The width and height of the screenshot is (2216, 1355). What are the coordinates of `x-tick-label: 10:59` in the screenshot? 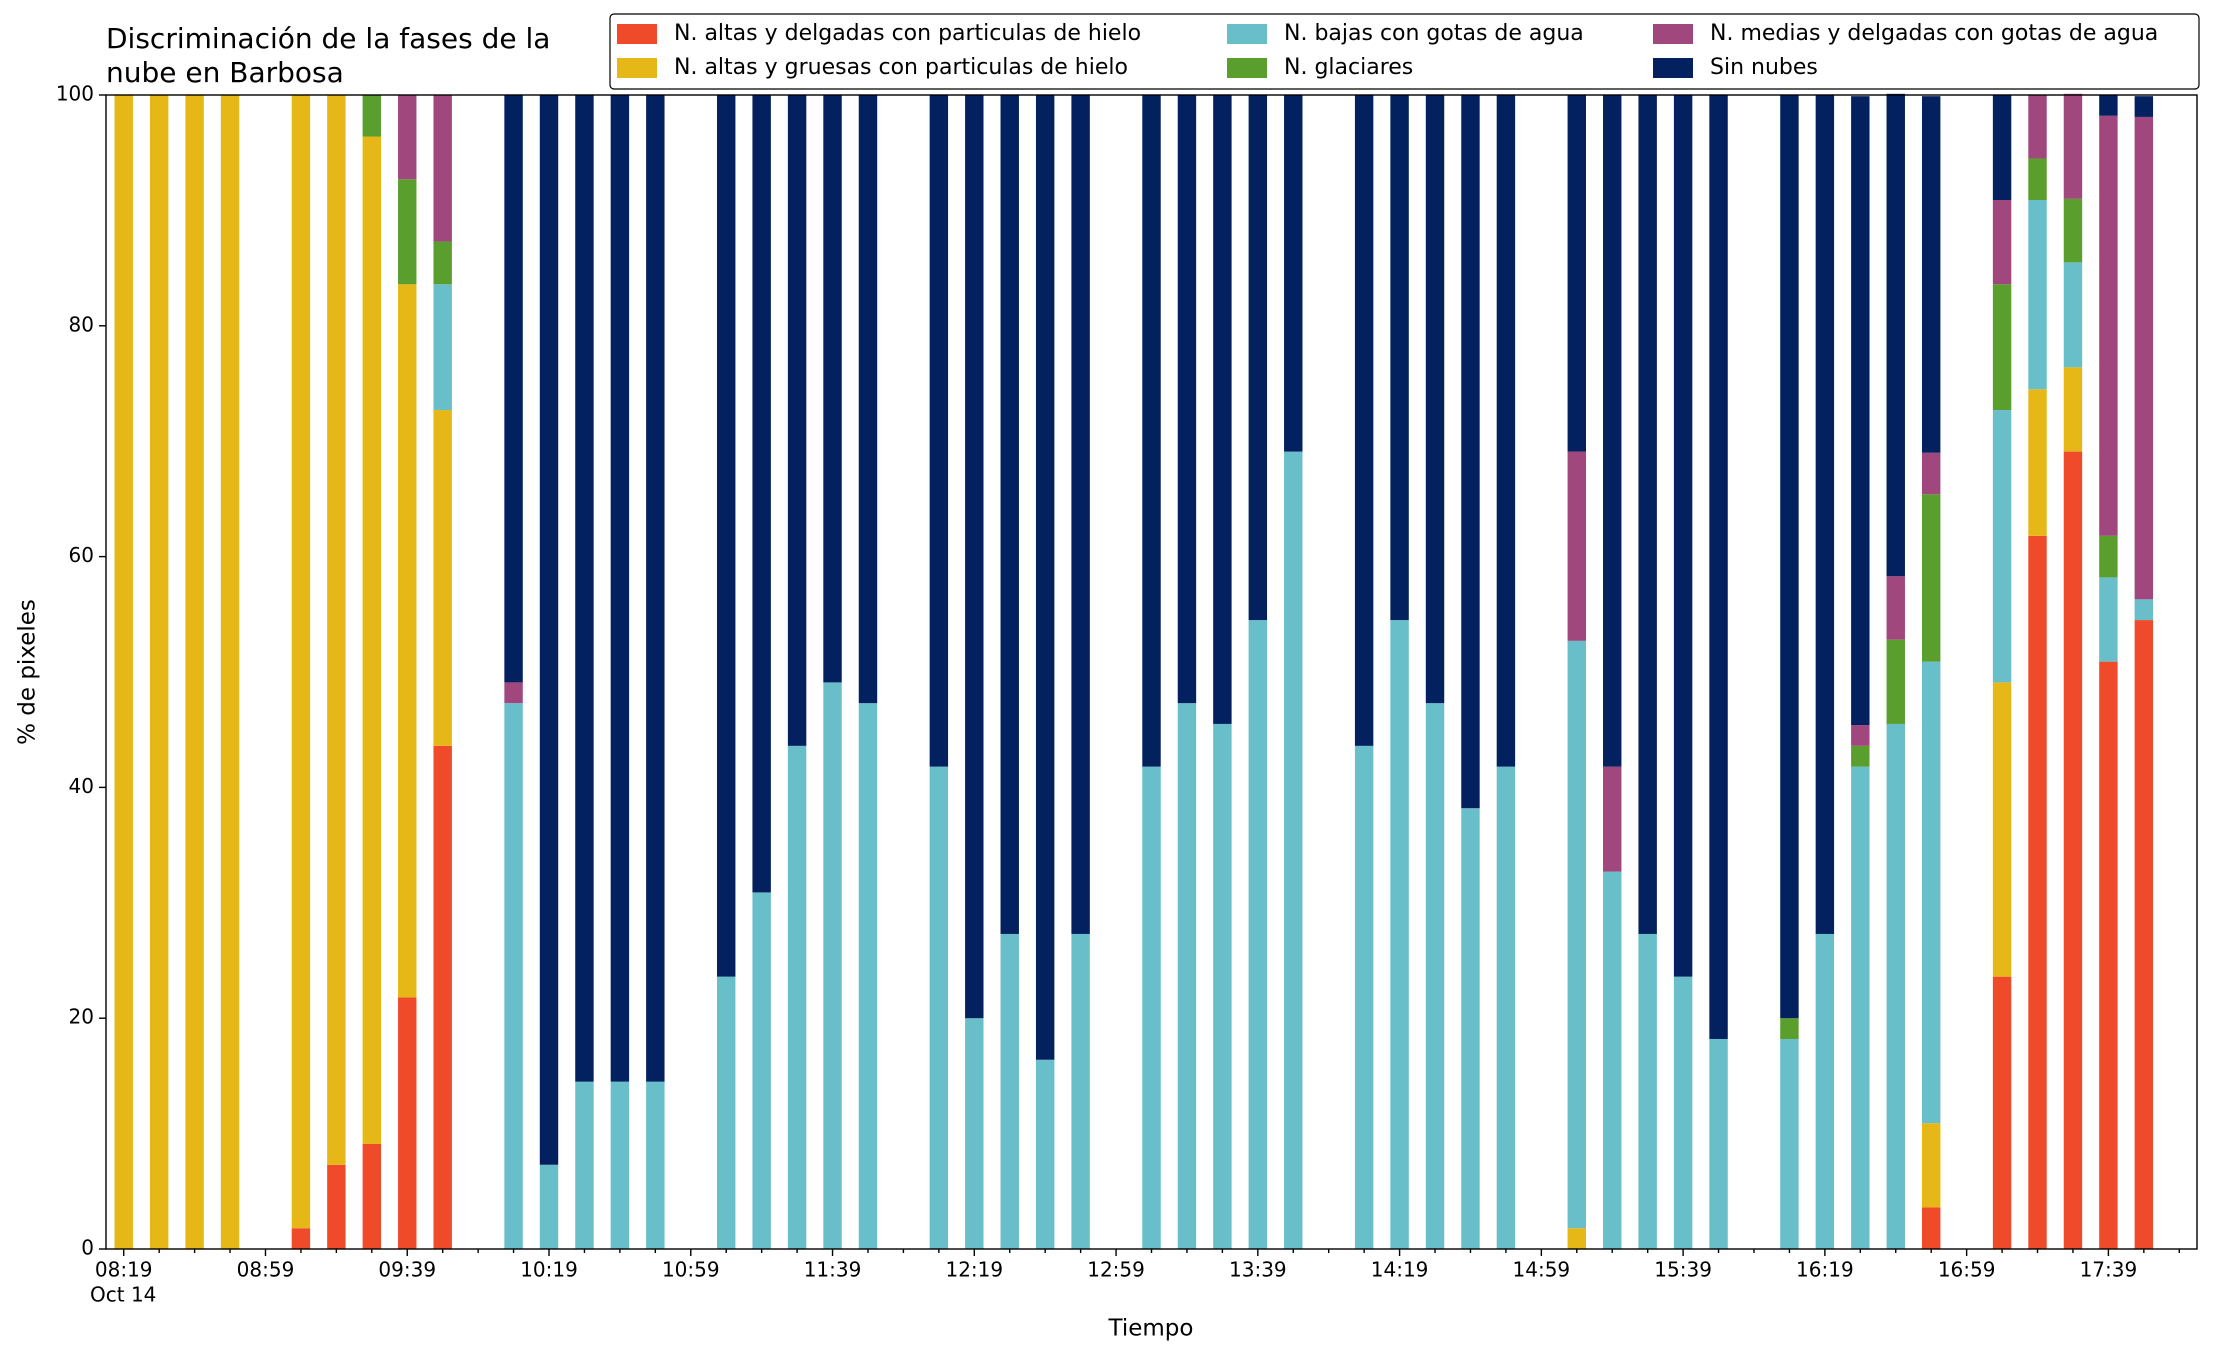 It's located at (691, 1270).